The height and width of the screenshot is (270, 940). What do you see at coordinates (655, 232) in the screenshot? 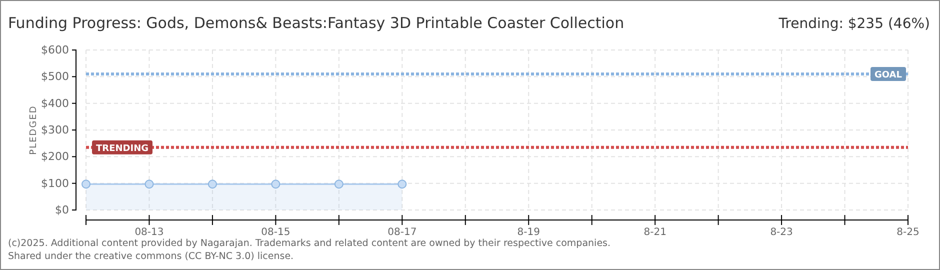
I see `x-tick-label: 8-21` at bounding box center [655, 232].